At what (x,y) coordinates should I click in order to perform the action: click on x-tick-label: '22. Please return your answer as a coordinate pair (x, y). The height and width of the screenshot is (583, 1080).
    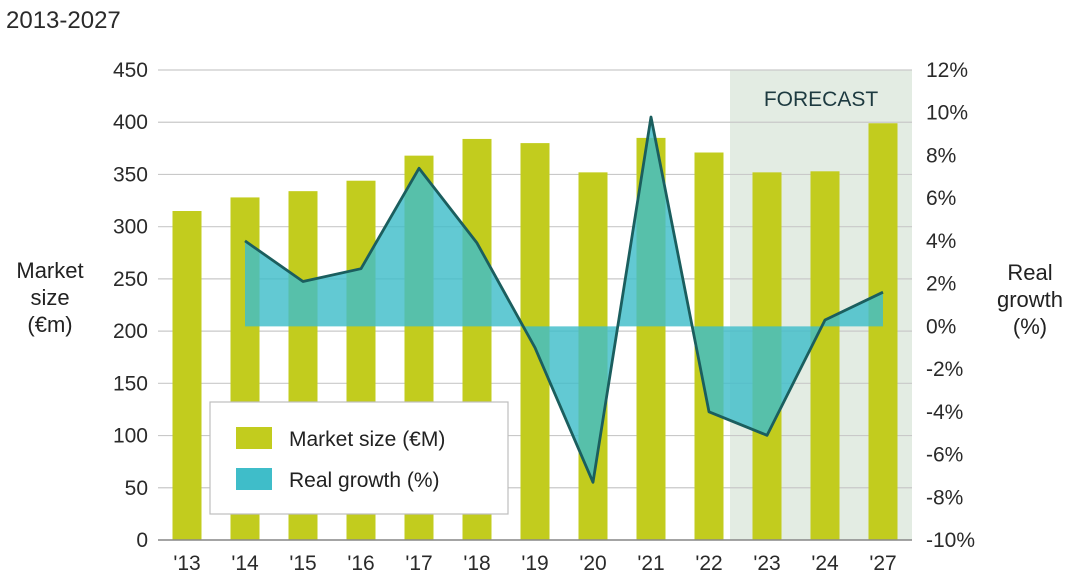
    Looking at the image, I should click on (708, 563).